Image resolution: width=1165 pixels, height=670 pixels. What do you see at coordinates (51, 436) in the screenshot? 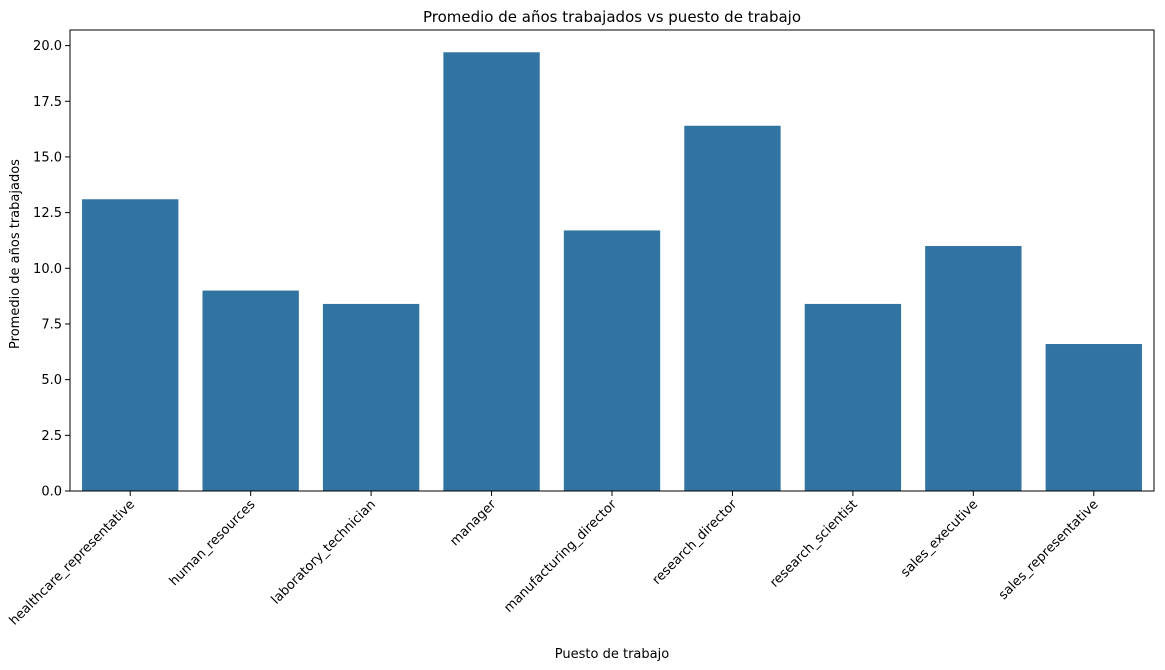
I see `y-tick-label: 2.5` at bounding box center [51, 436].